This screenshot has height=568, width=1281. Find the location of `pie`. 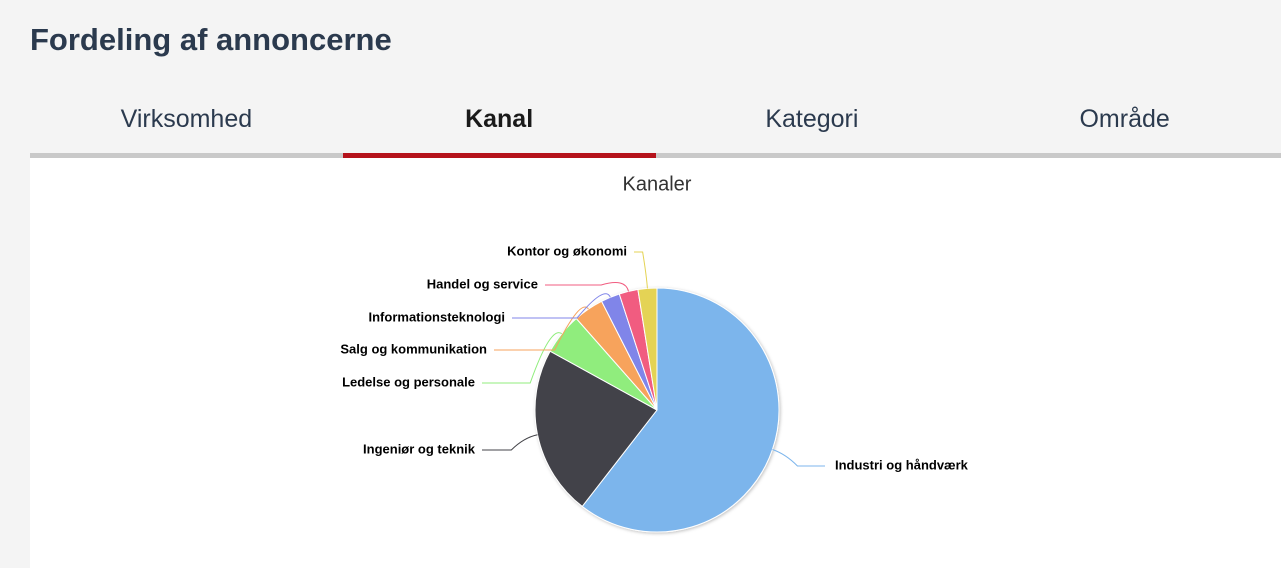

pie is located at coordinates (657, 410).